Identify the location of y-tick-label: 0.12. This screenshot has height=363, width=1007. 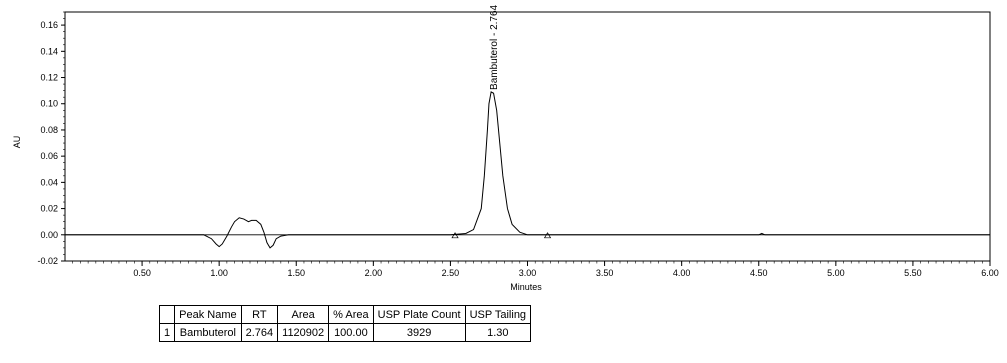
(49, 78).